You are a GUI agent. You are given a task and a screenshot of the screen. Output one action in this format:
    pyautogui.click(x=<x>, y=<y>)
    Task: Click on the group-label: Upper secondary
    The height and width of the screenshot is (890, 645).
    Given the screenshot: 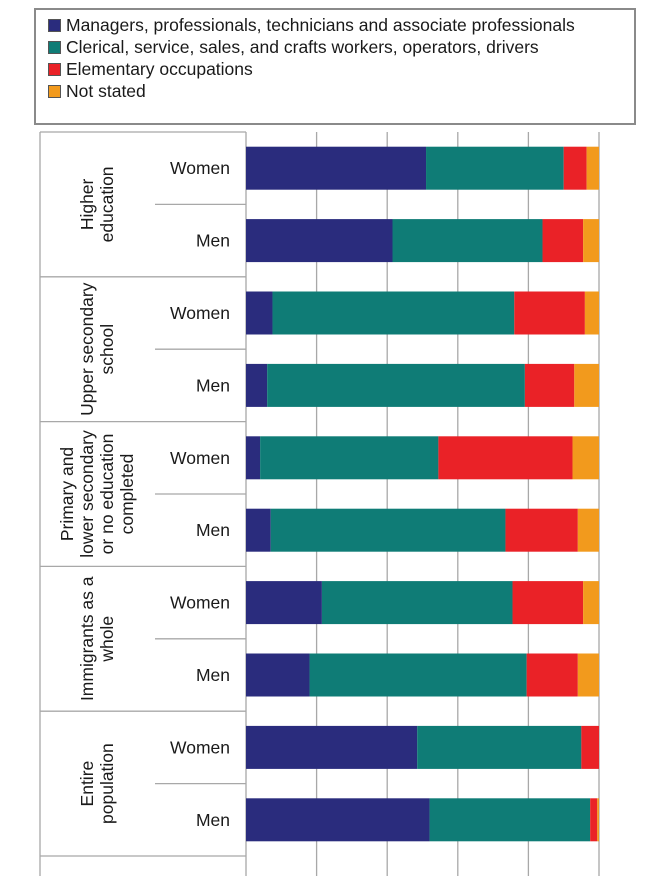 What is the action you would take?
    pyautogui.click(x=87, y=349)
    